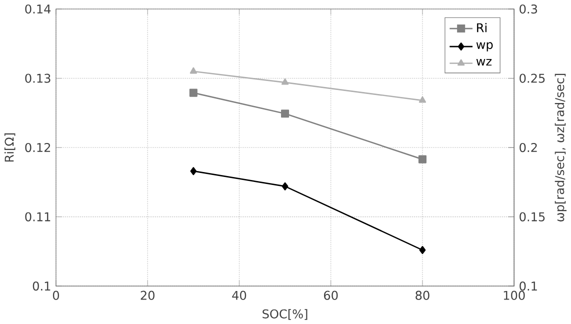 This screenshot has height=324, width=571. What do you see at coordinates (37, 217) in the screenshot?
I see `y-tick-label: 0.11` at bounding box center [37, 217].